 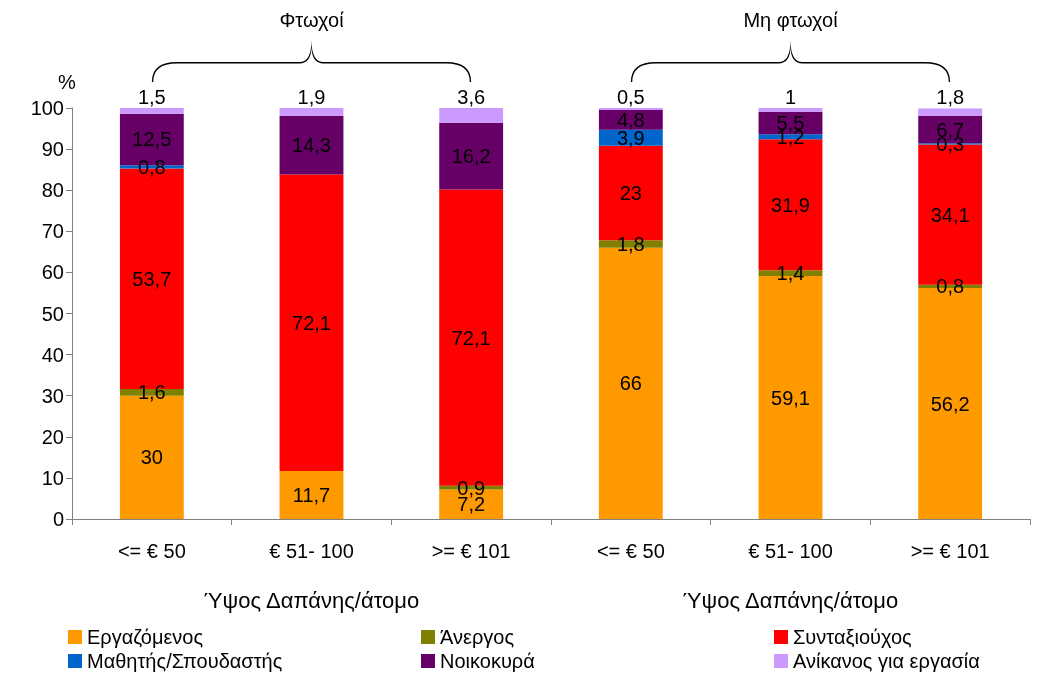 What do you see at coordinates (52, 231) in the screenshot?
I see `y-tick-label: 70` at bounding box center [52, 231].